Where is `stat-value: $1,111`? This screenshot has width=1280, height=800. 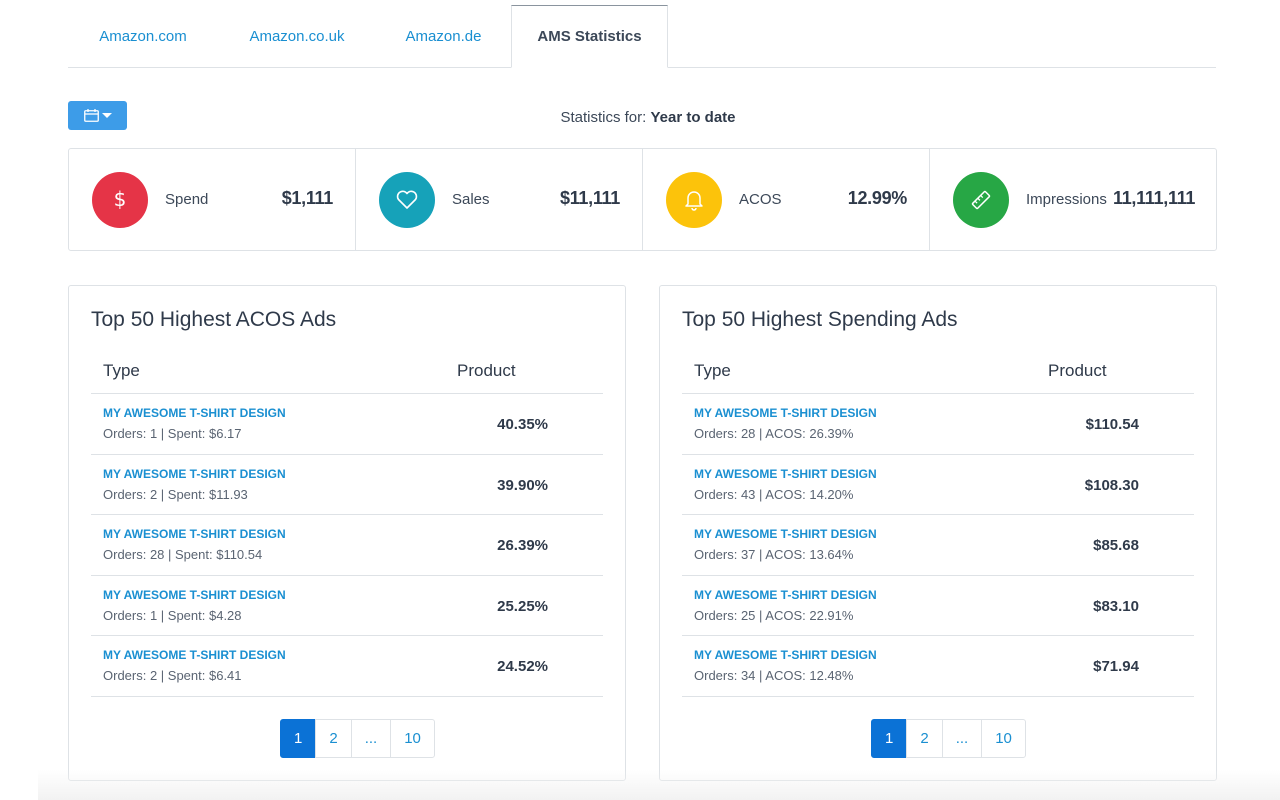 stat-value: $1,111 is located at coordinates (307, 198).